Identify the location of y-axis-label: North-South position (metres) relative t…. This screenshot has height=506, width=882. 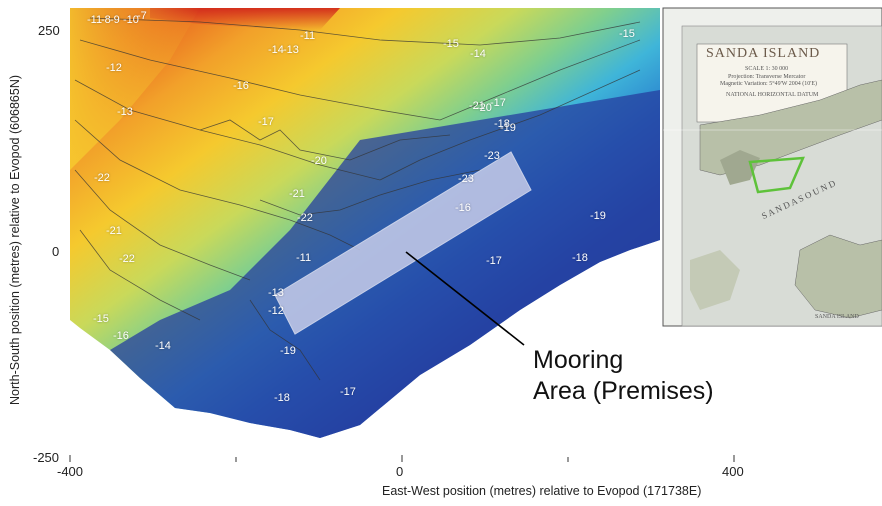
(15, 239).